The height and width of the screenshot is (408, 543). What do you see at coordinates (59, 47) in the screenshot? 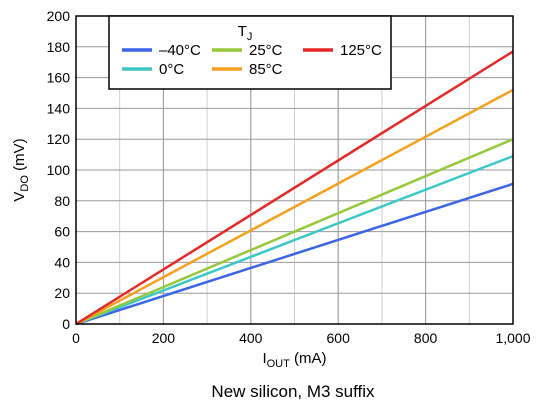
I see `y-tick-label: 180` at bounding box center [59, 47].